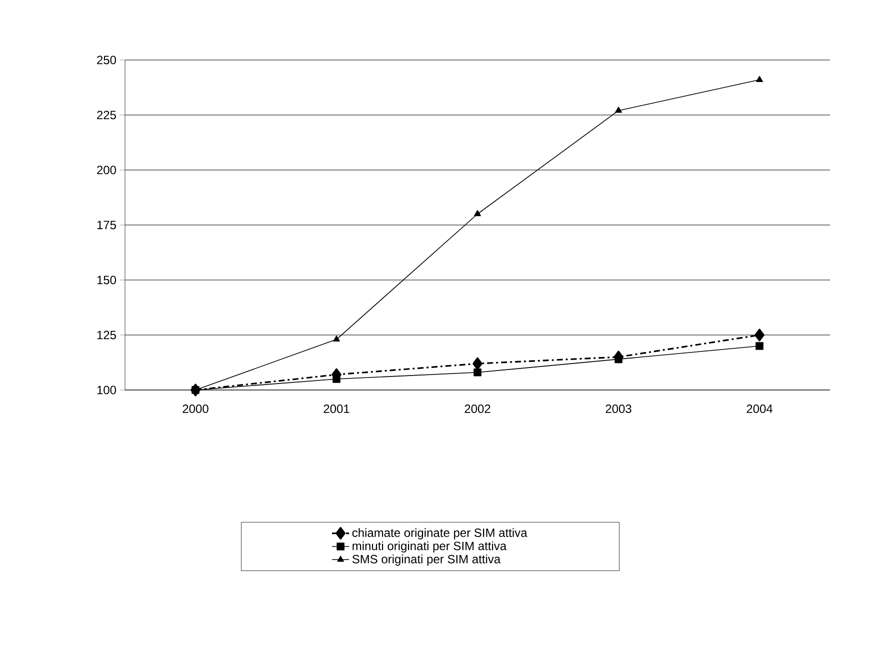  Describe the element at coordinates (619, 409) in the screenshot. I see `x-tick-label: 2003` at that location.